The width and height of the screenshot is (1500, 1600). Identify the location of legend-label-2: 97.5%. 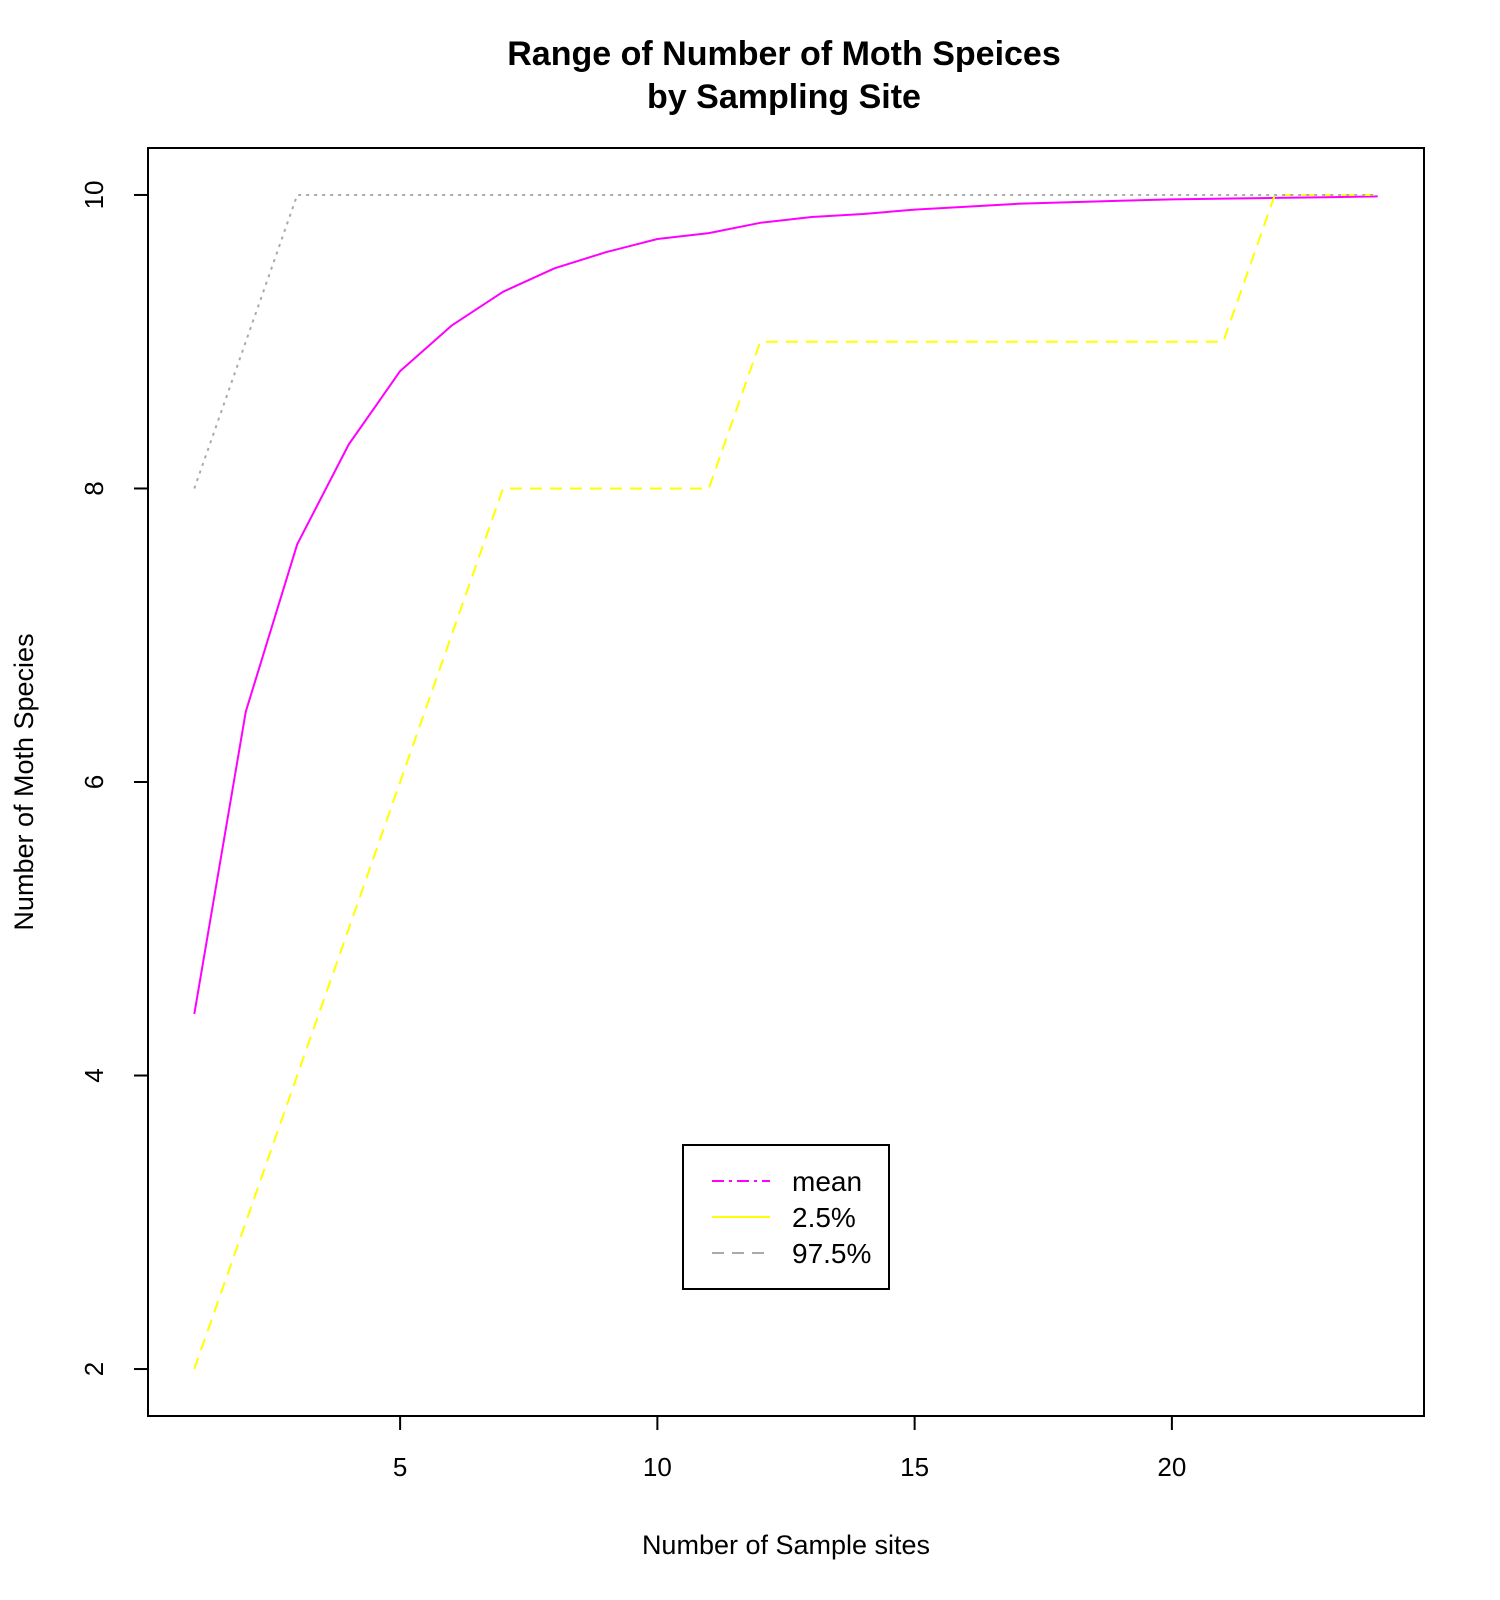
(831, 1253).